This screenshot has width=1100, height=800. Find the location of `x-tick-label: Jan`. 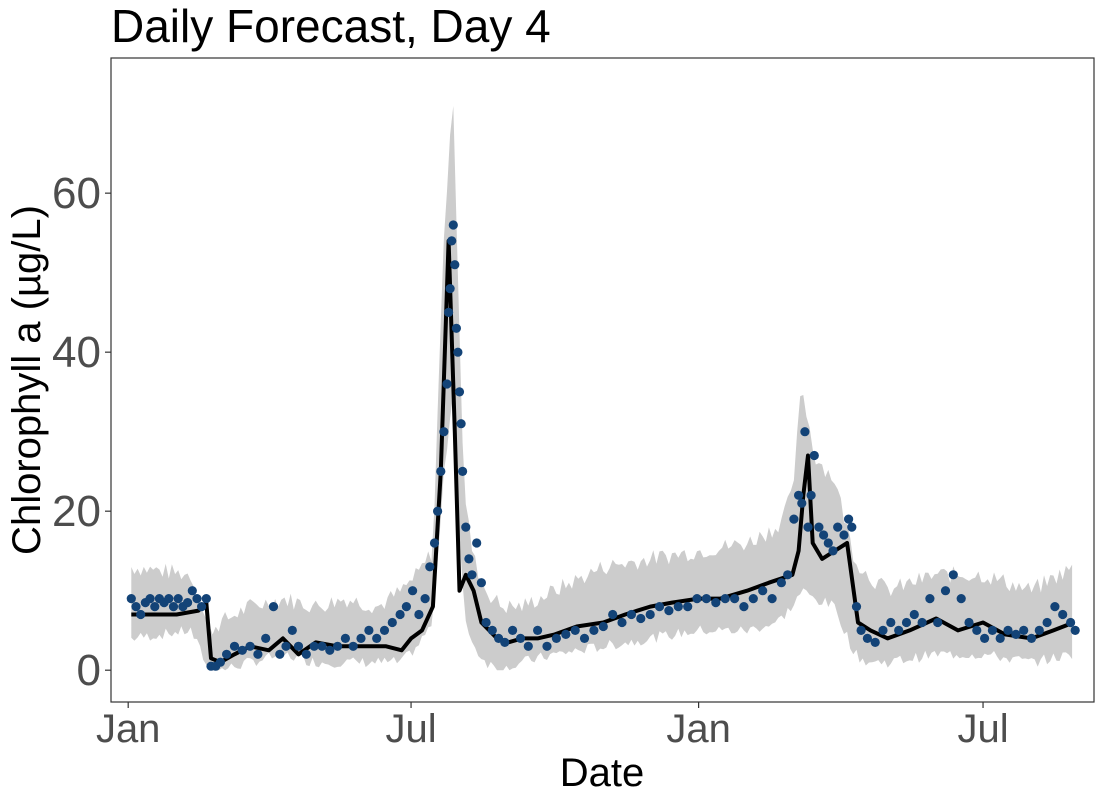

x-tick-label: Jan is located at coordinates (128, 729).